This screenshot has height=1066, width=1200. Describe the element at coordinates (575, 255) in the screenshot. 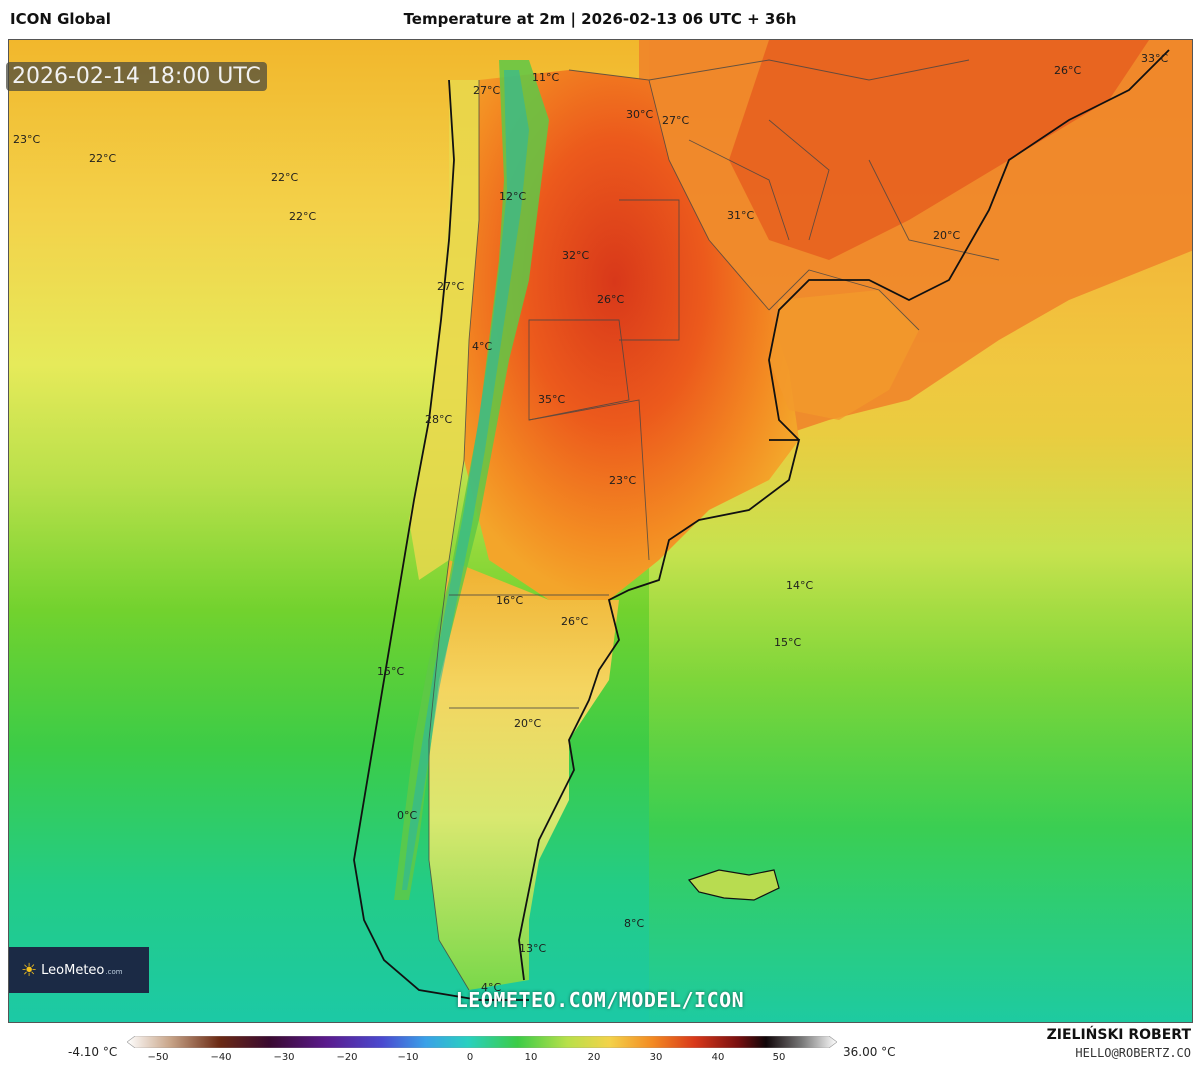

I see `temp-label: 32°C` at that location.